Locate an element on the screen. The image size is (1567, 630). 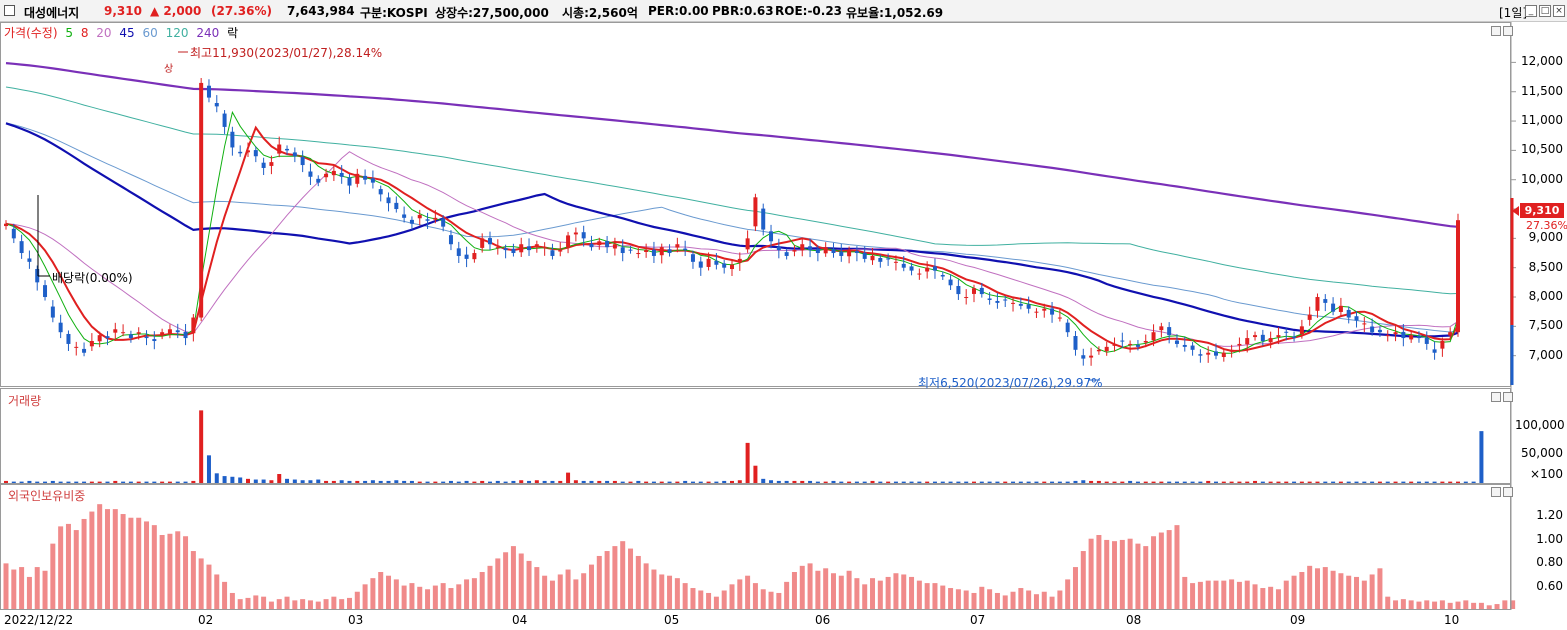
price-pane-close-button is located at coordinates (1508, 31).